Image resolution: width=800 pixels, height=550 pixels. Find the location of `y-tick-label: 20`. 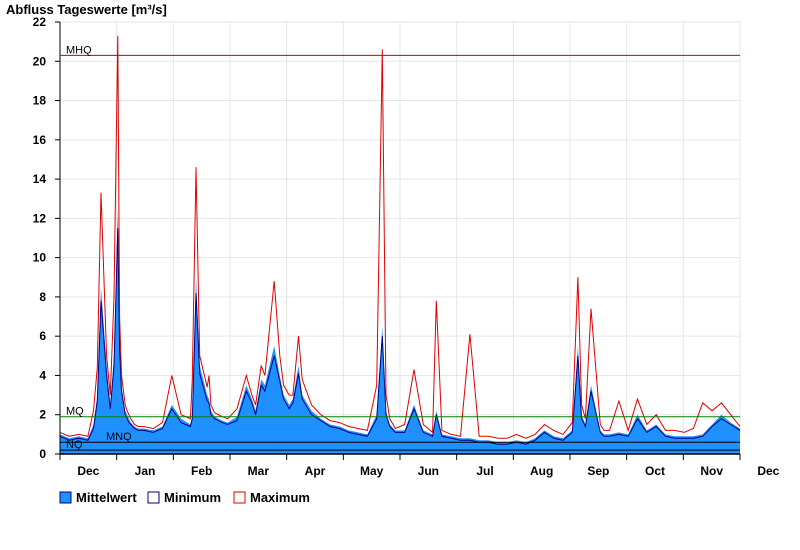

y-tick-label: 20 is located at coordinates (40, 61).